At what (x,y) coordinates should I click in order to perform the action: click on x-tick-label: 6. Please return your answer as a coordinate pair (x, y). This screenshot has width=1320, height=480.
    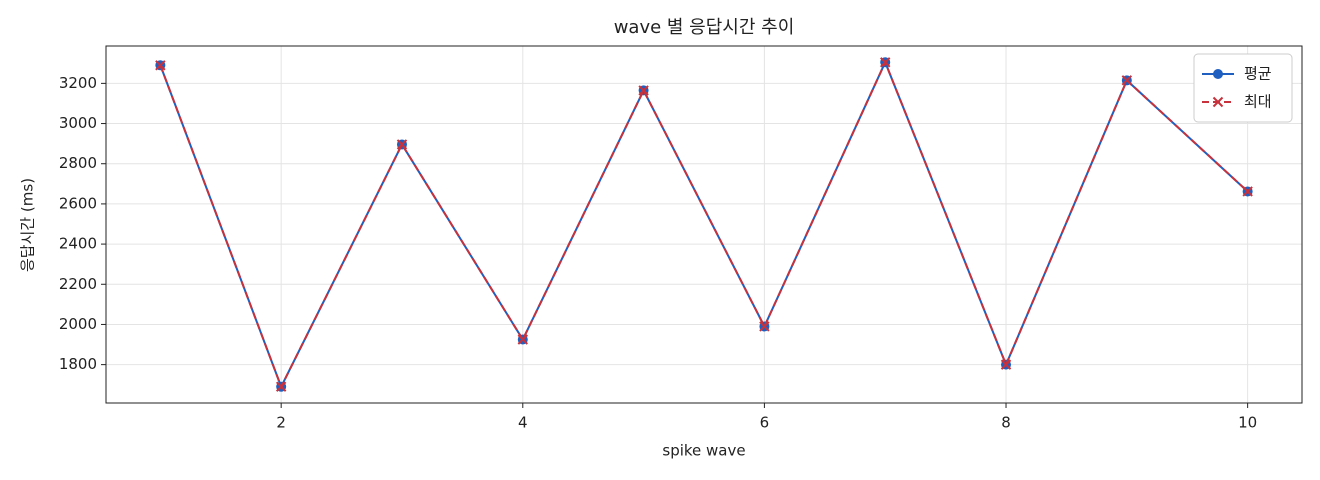
    Looking at the image, I should click on (765, 423).